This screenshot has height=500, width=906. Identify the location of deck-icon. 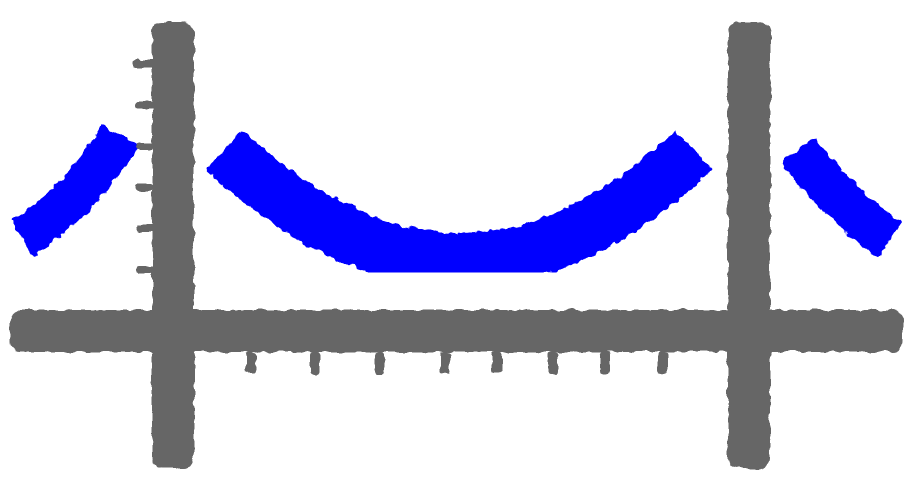
(456, 331).